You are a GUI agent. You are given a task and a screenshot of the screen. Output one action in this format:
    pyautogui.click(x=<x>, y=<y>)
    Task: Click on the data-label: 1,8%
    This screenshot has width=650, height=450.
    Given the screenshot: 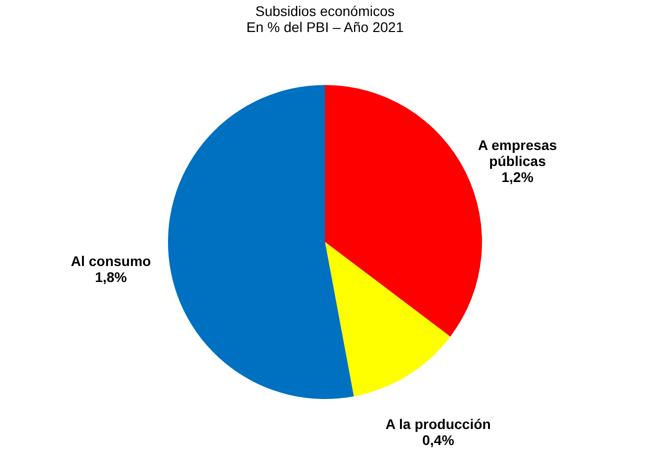 What is the action you would take?
    pyautogui.click(x=111, y=276)
    